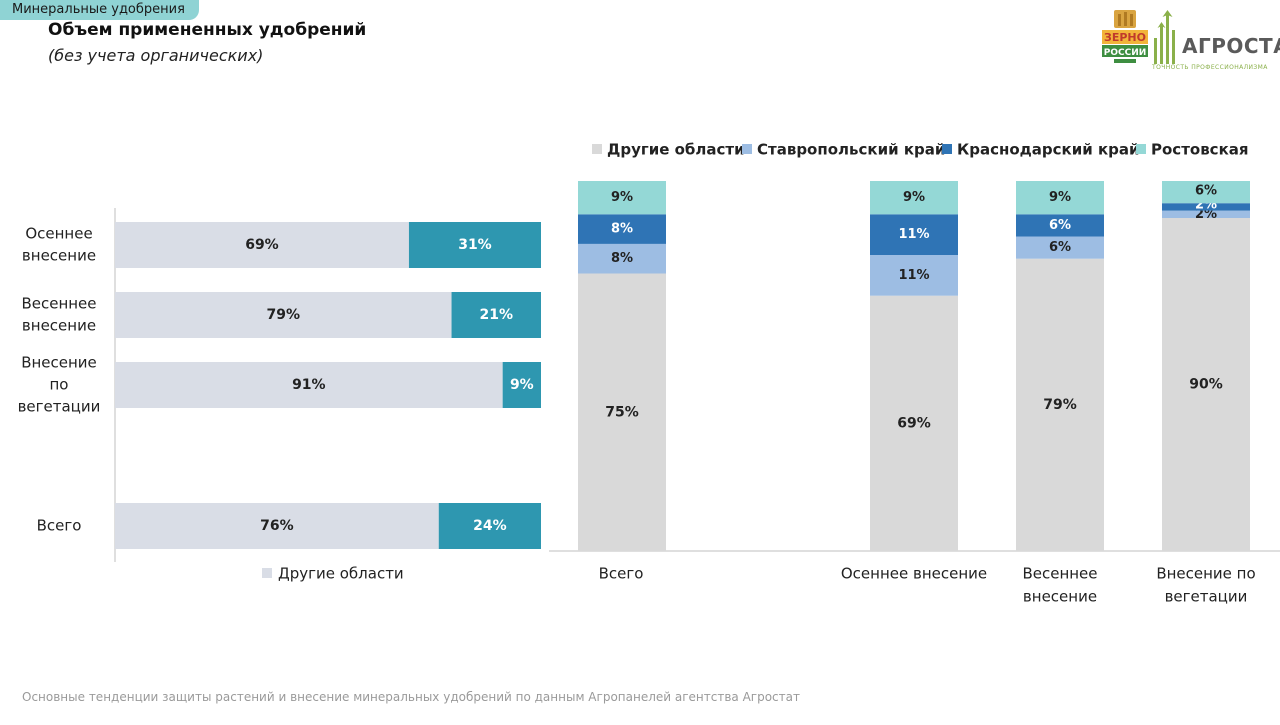  I want to click on zerno-line-2: РОССИИ, so click(1125, 53).